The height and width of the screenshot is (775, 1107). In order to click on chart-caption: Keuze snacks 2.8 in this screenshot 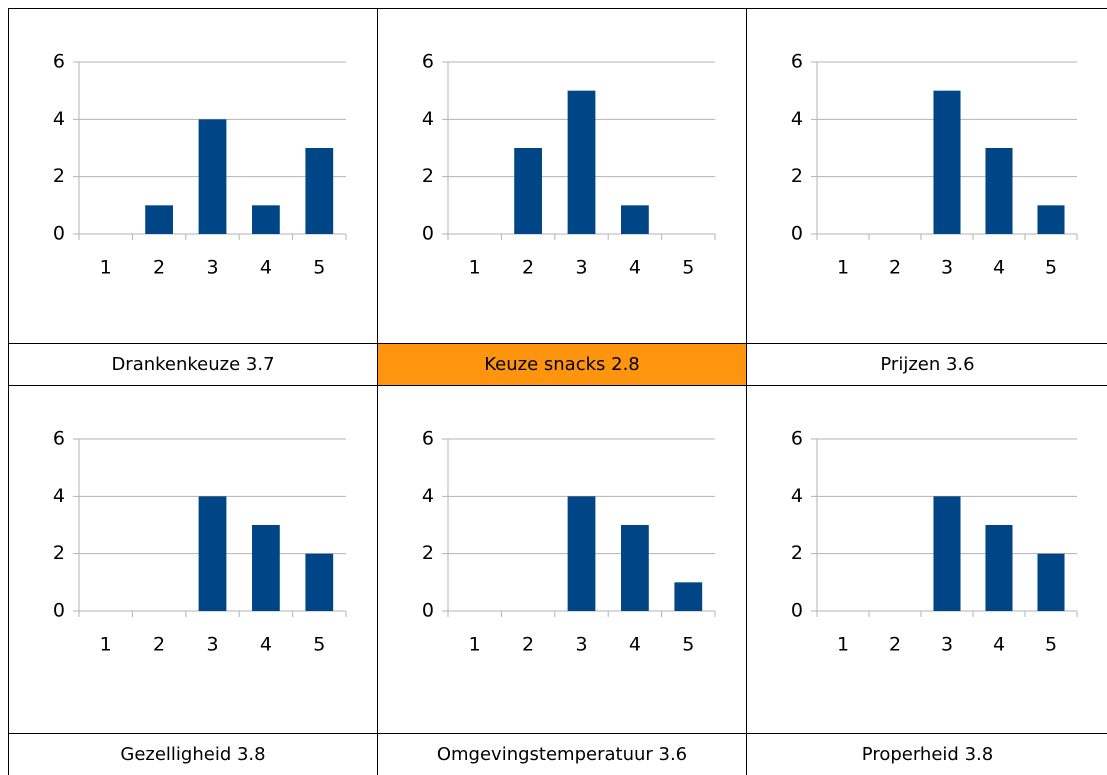, I will do `click(561, 364)`.